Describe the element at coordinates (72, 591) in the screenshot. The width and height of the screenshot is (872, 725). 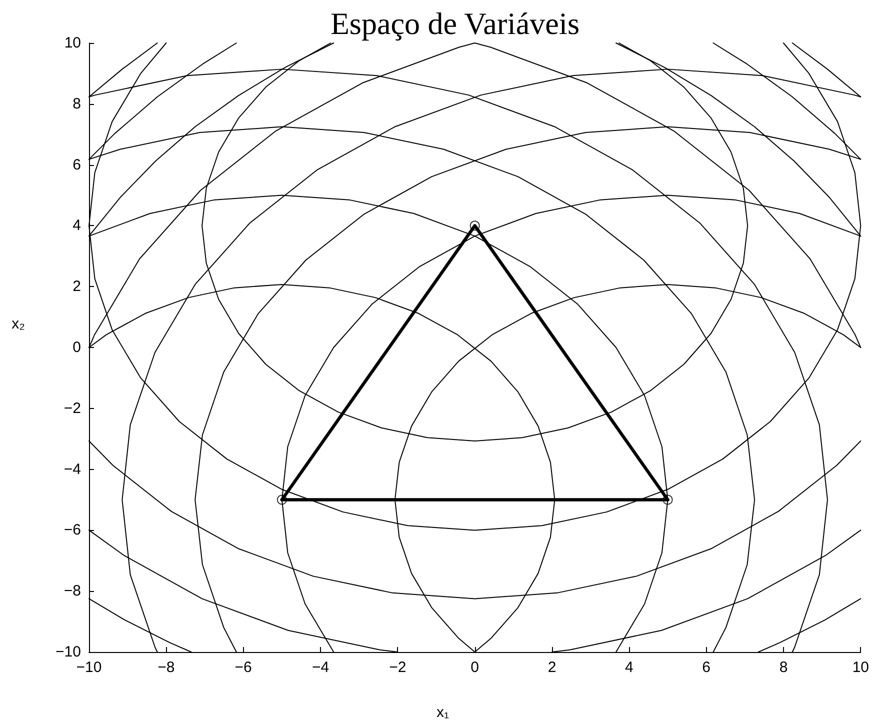
I see `y-tick-label: −8` at that location.